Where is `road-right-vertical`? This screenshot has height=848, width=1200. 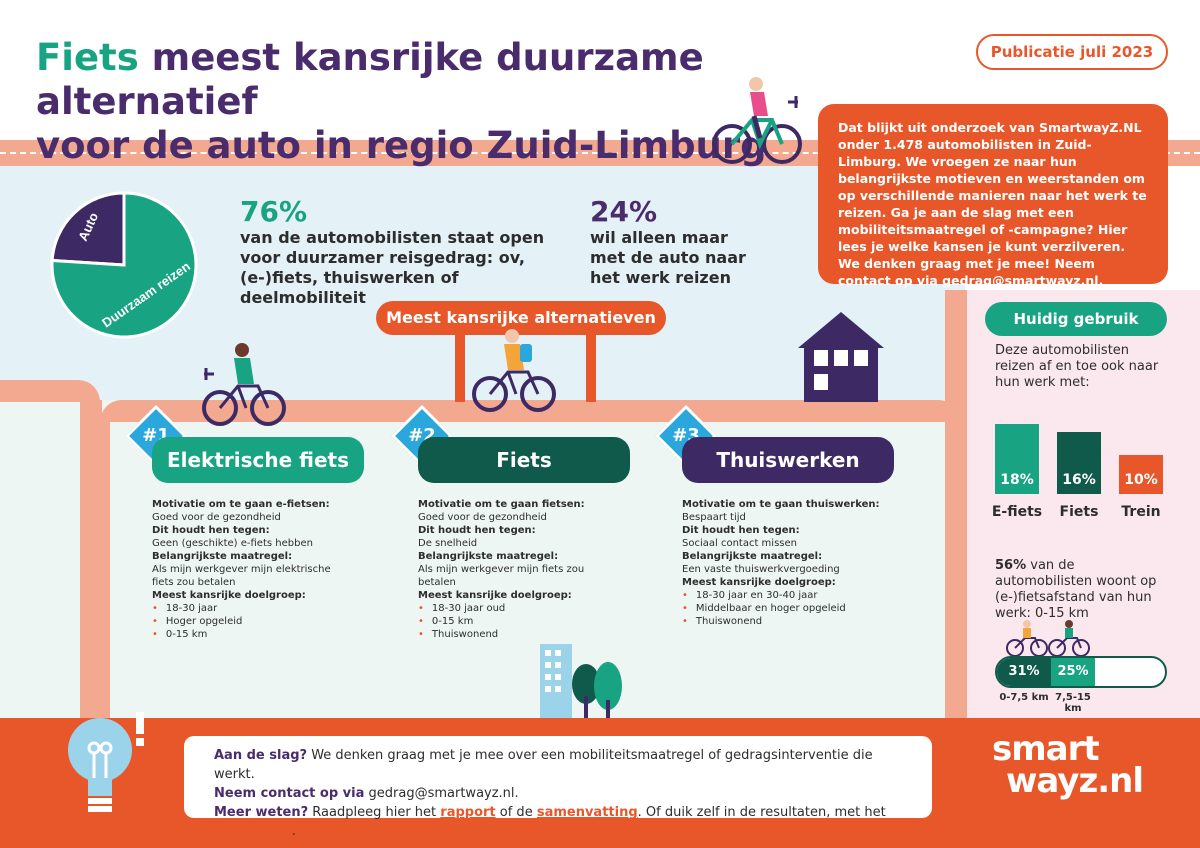
road-right-vertical is located at coordinates (956, 505).